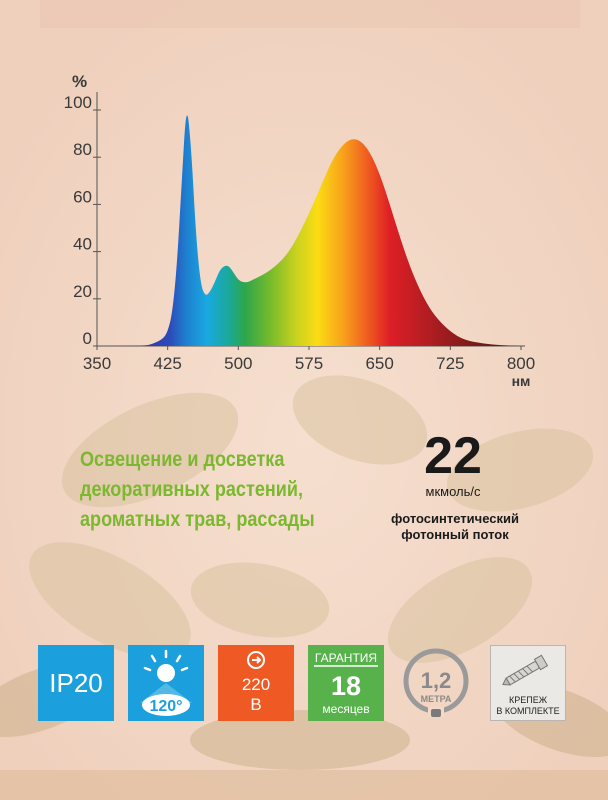 The height and width of the screenshot is (800, 608). I want to click on warranty-title: ГАРАНТИЯ, so click(346, 658).